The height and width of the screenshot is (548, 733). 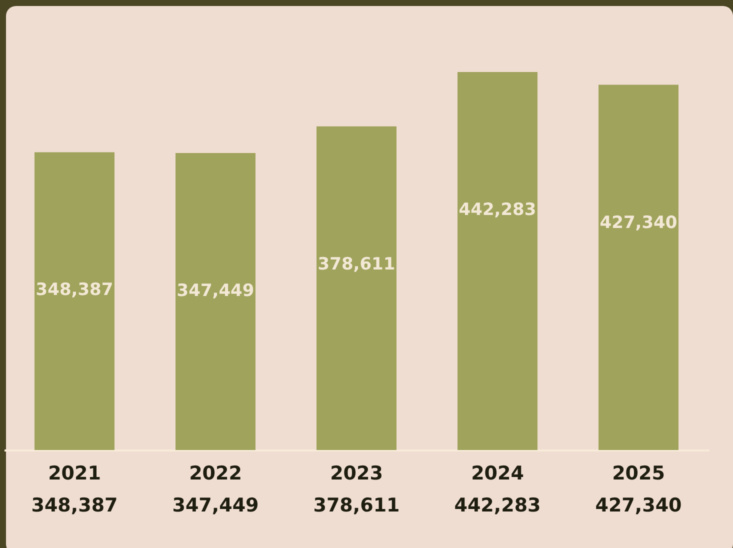 What do you see at coordinates (497, 505) in the screenshot?
I see `data-label: 442,283` at bounding box center [497, 505].